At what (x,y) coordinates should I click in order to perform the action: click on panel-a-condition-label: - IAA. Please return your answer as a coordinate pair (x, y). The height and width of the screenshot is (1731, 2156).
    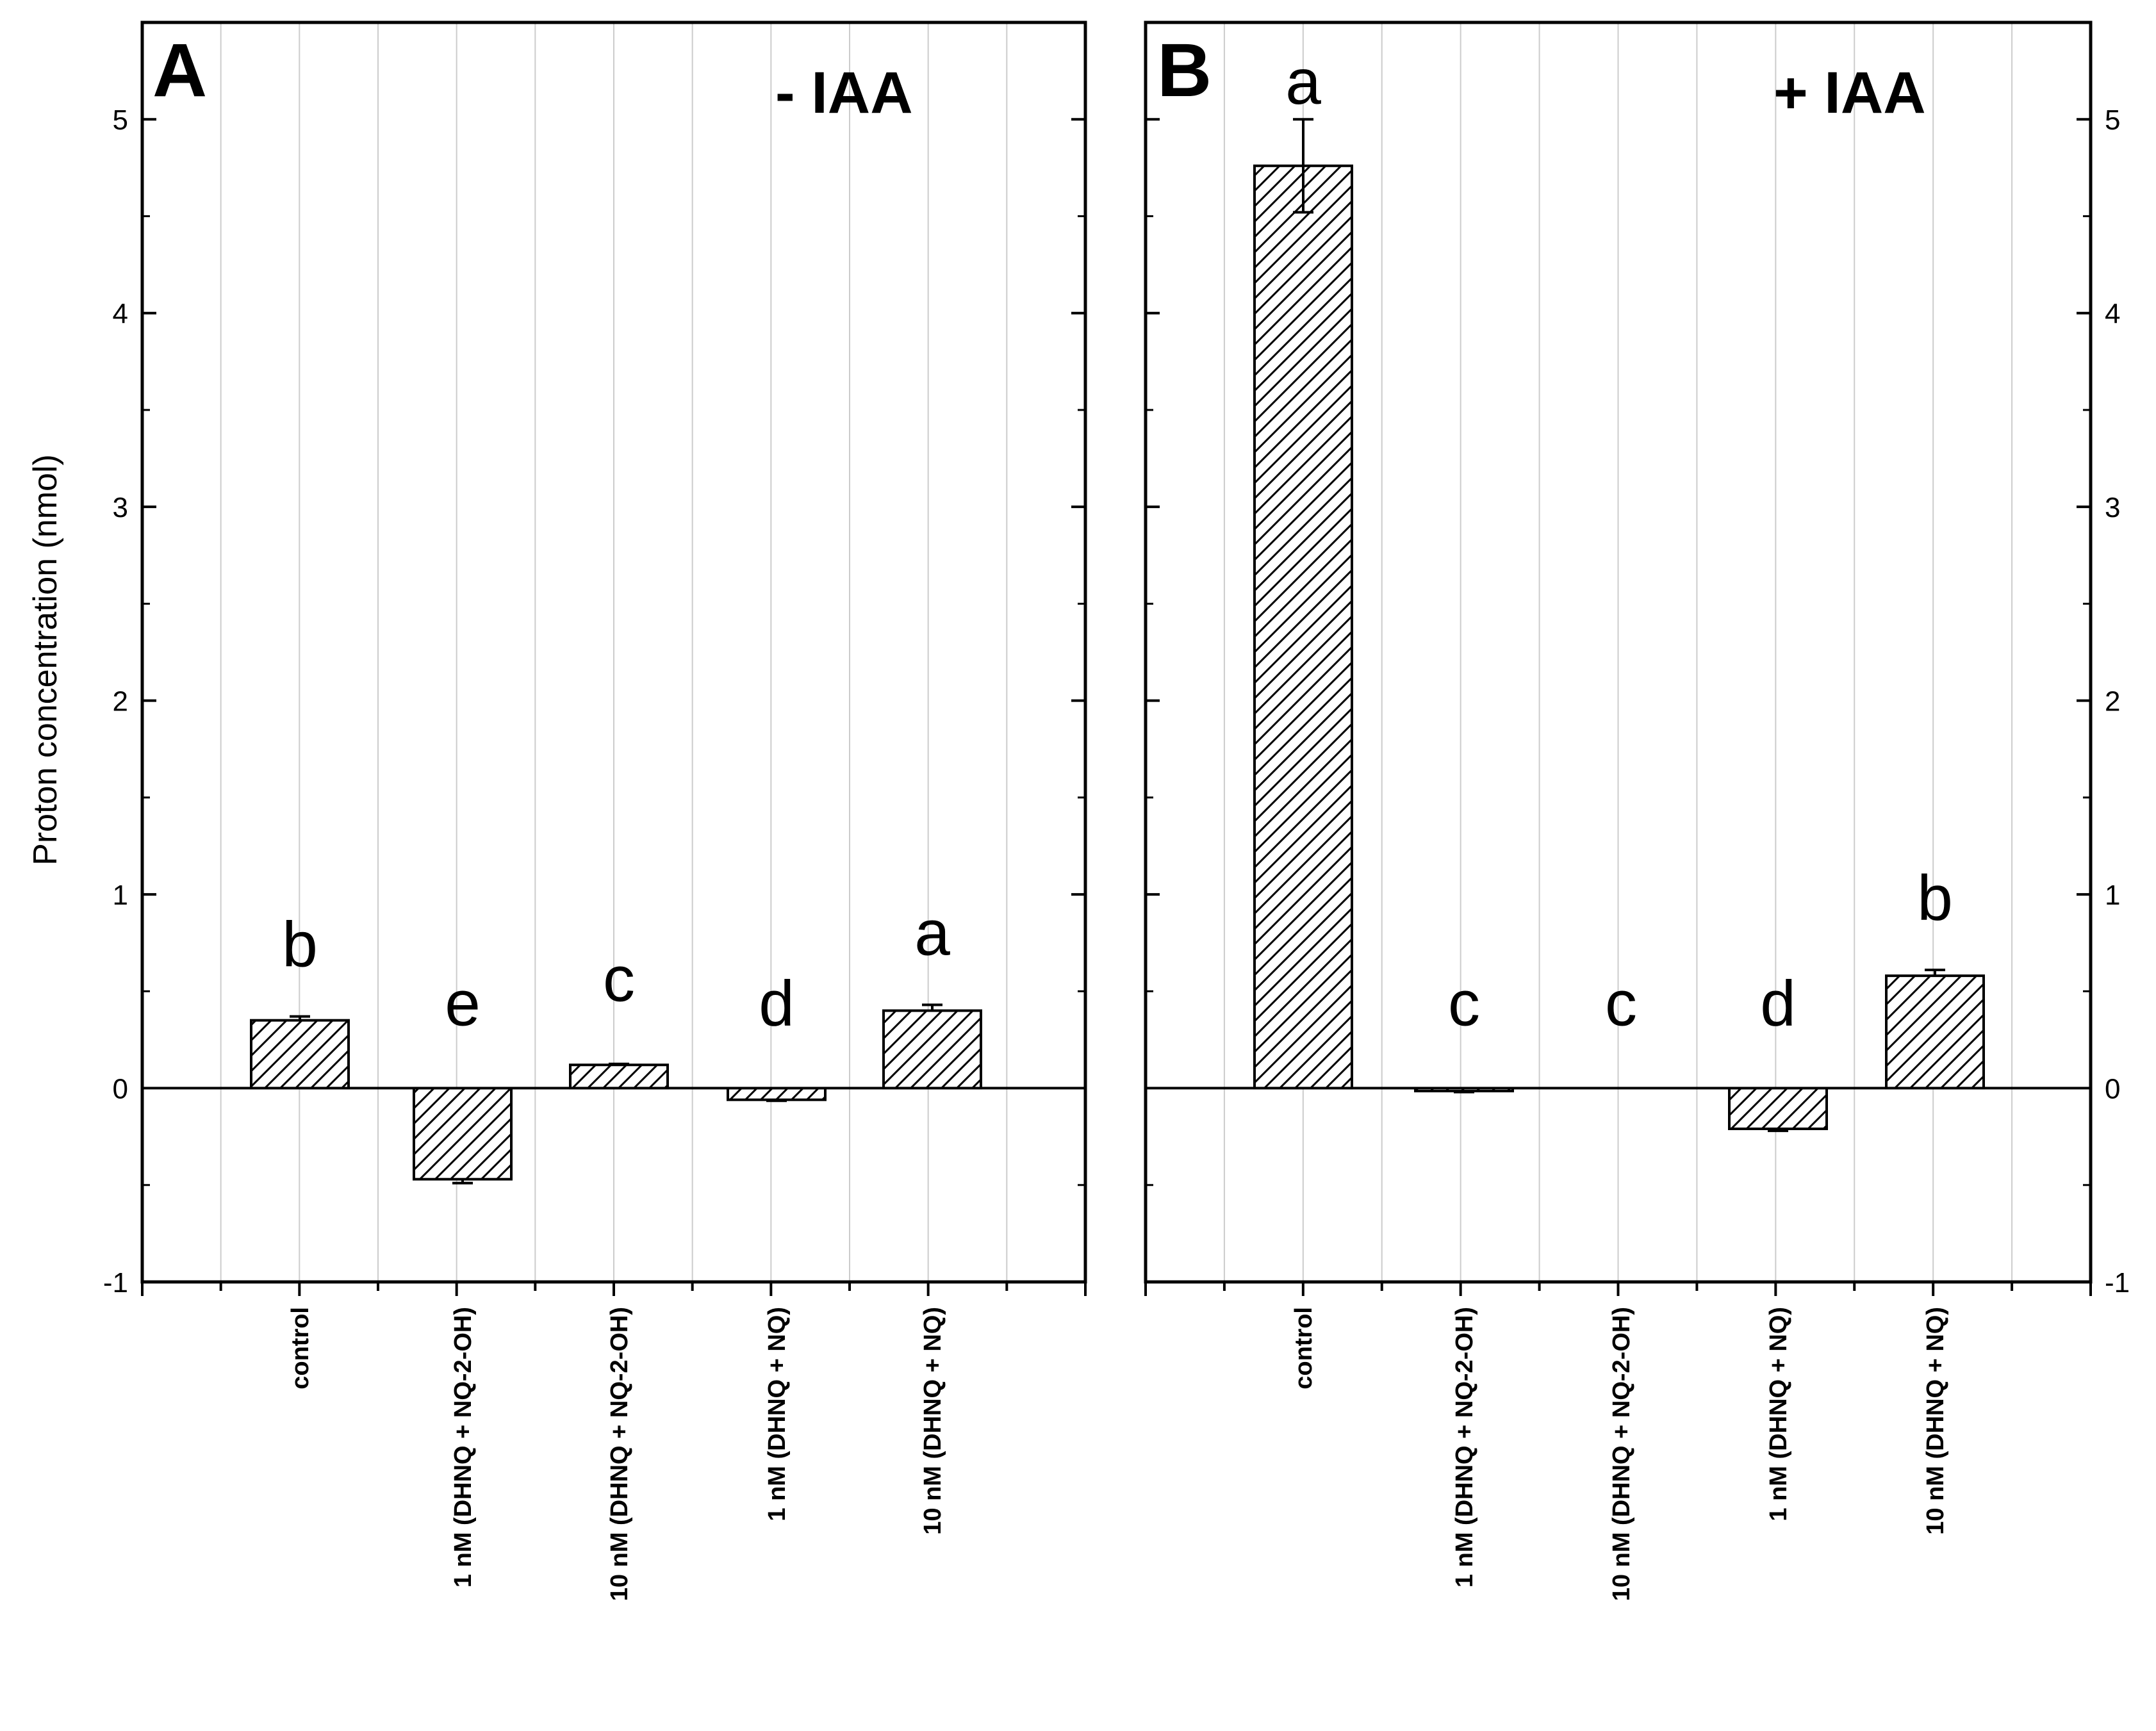
    Looking at the image, I should click on (844, 93).